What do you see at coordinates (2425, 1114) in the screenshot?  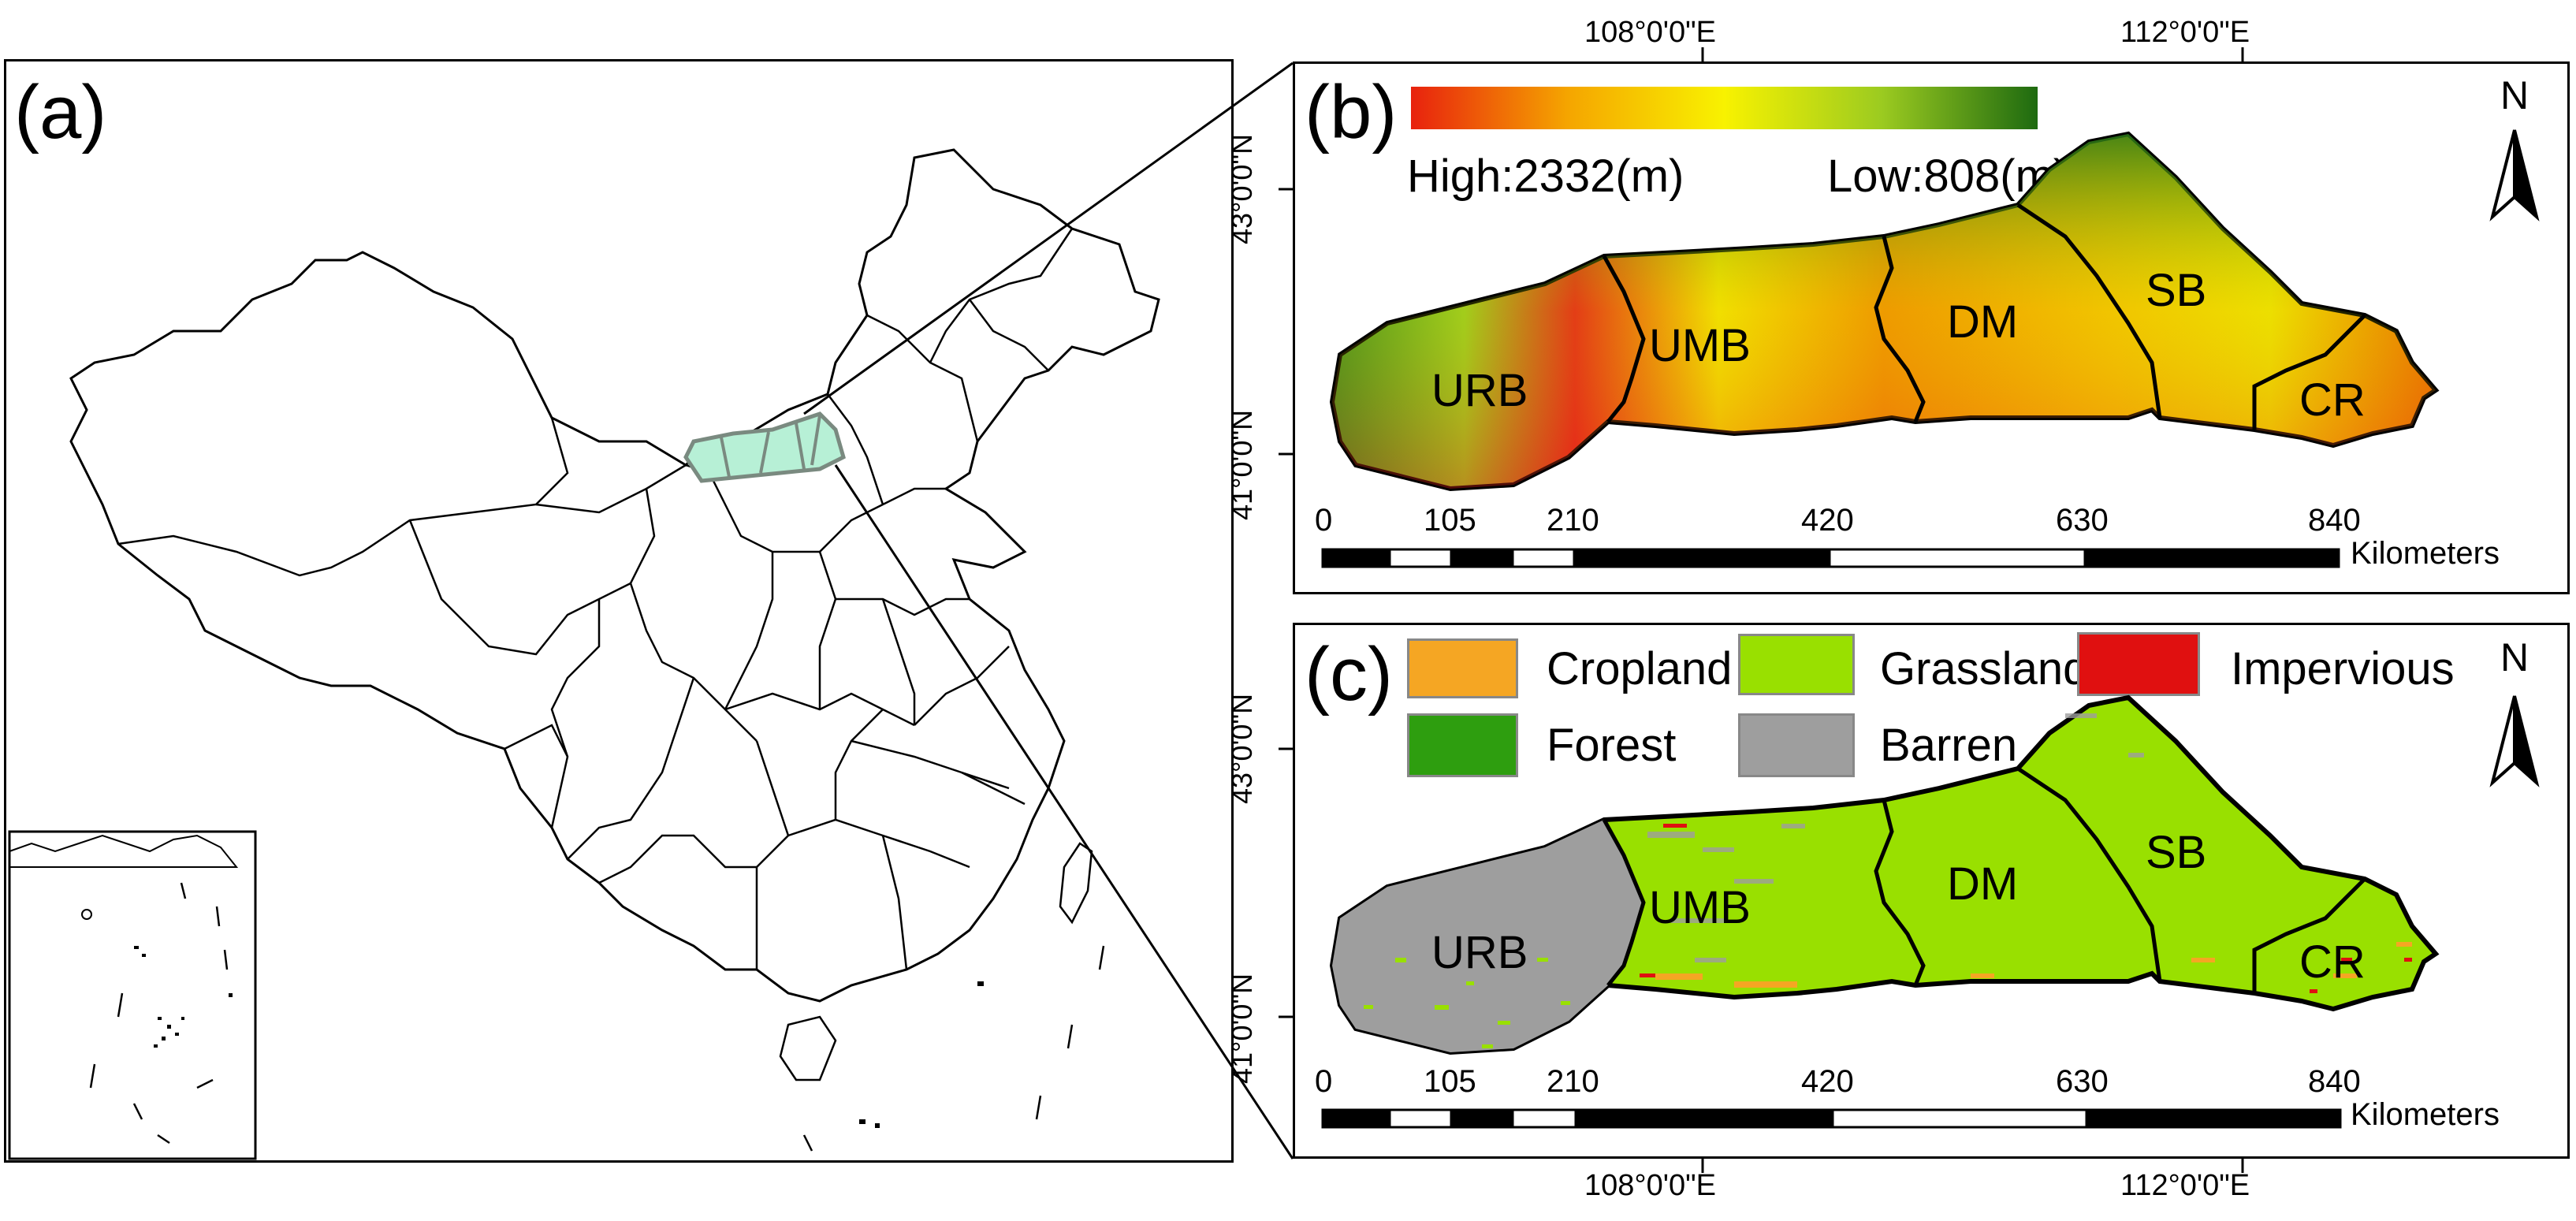 I see `c-scale-unit: Kilometers` at bounding box center [2425, 1114].